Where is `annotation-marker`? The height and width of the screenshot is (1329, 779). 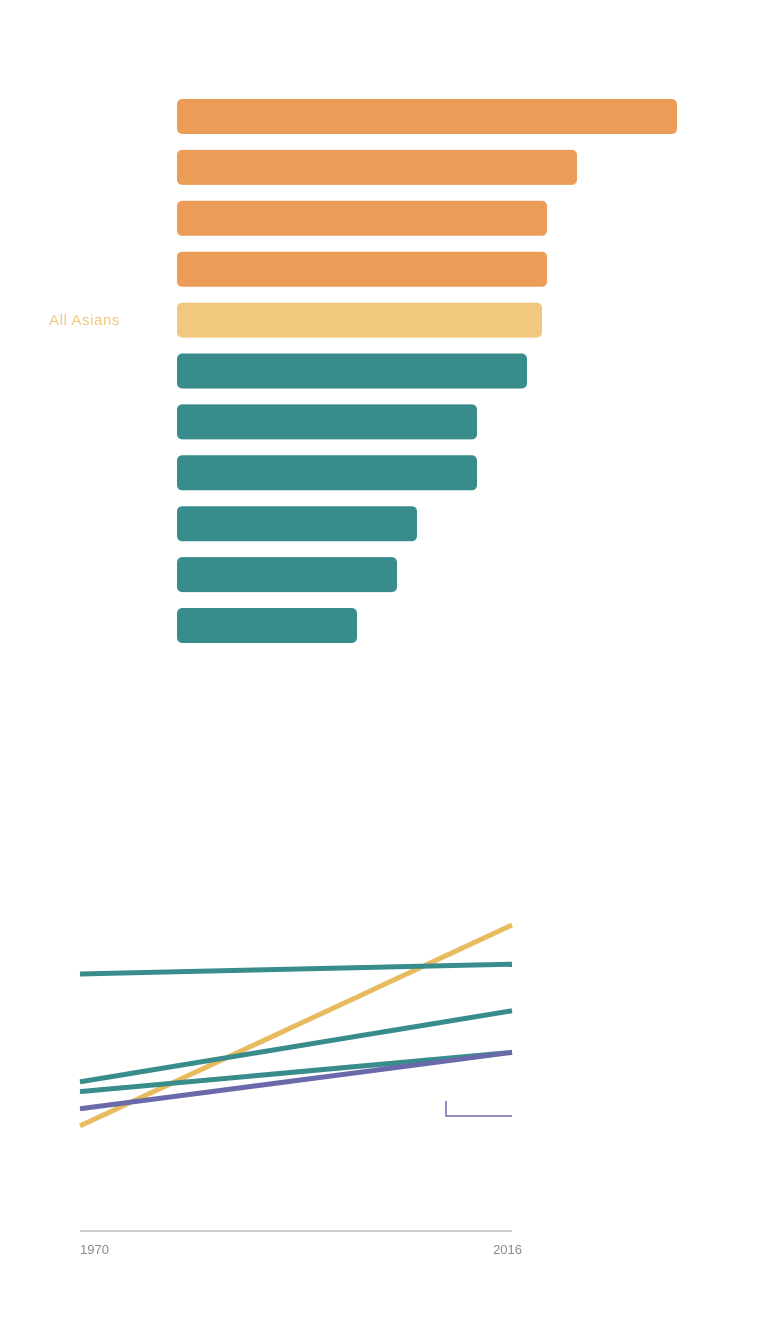 annotation-marker is located at coordinates (478, 1109).